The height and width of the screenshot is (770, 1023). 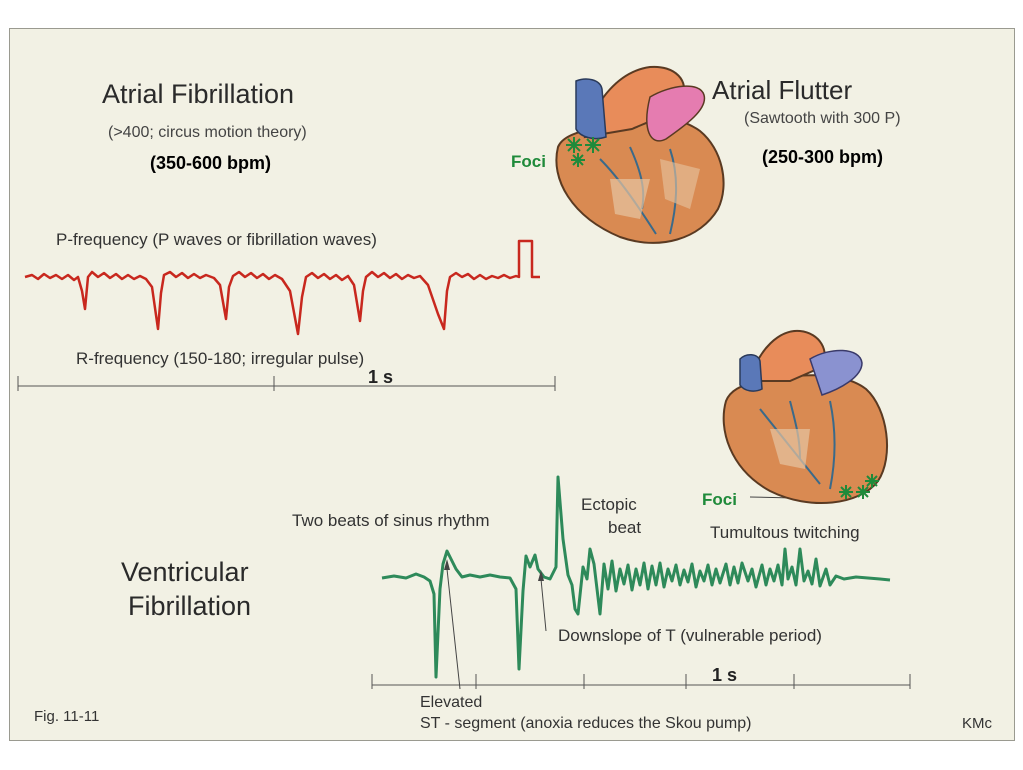 What do you see at coordinates (185, 572) in the screenshot?
I see `vf-title-line1: Ventricular` at bounding box center [185, 572].